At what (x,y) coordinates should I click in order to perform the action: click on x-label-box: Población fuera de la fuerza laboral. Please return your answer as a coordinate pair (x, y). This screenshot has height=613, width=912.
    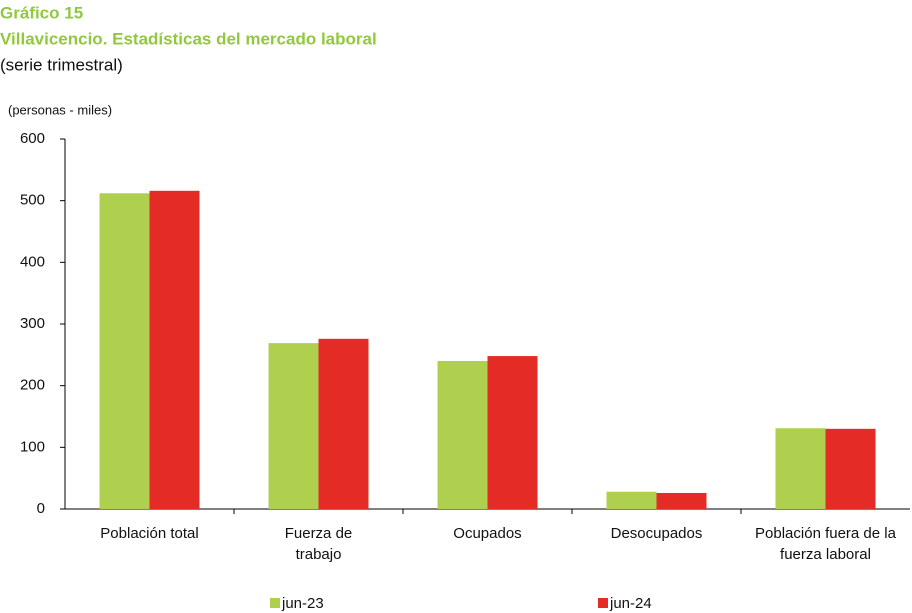
    Looking at the image, I should click on (825, 544).